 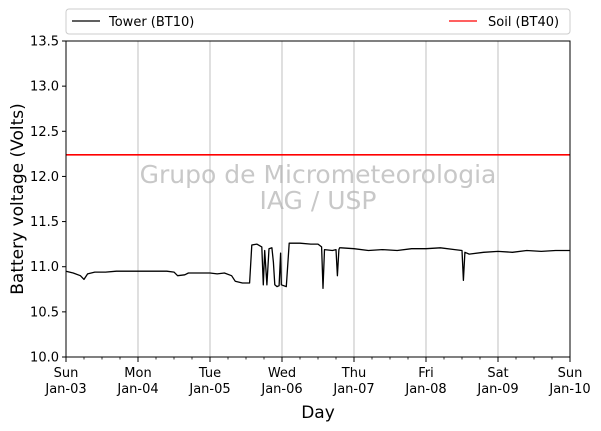 I want to click on y-tick-label-5: 12.5, so click(x=44, y=132).